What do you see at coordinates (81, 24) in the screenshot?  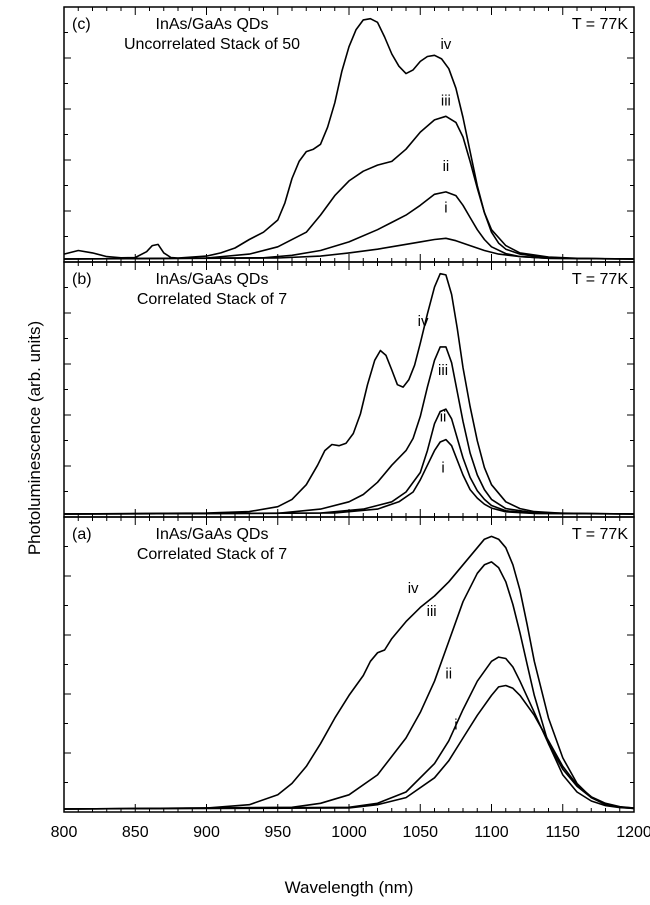 I see `panel-label: (c)` at bounding box center [81, 24].